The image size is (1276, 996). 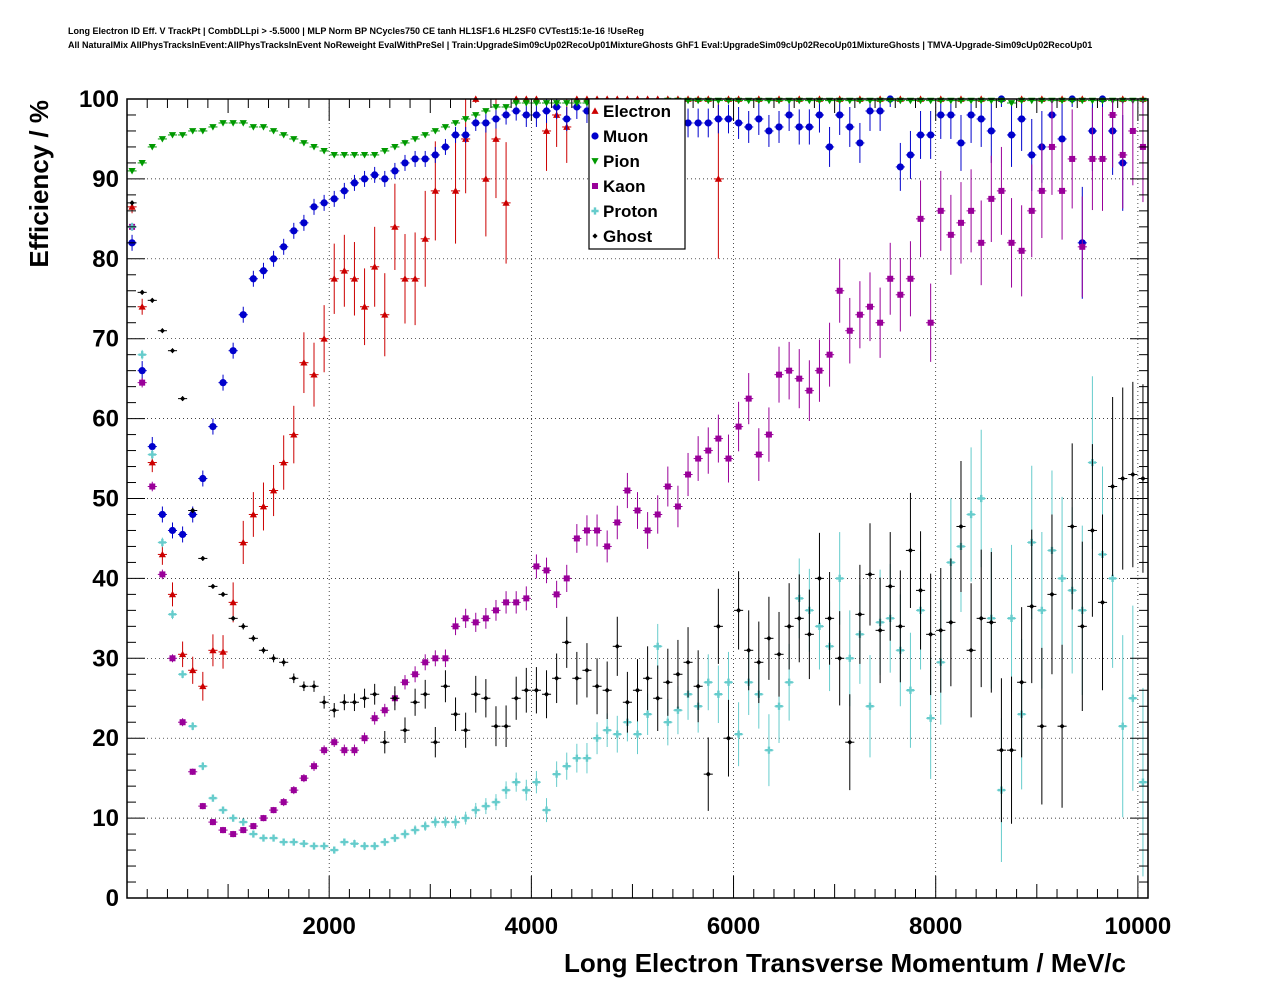 I want to click on x-tick-label: 6000, so click(x=733, y=926).